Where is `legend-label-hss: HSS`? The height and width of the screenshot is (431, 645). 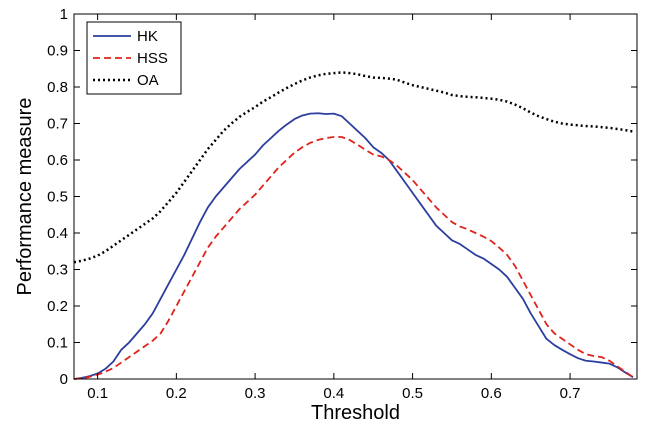
legend-label-hss: HSS is located at coordinates (152, 58).